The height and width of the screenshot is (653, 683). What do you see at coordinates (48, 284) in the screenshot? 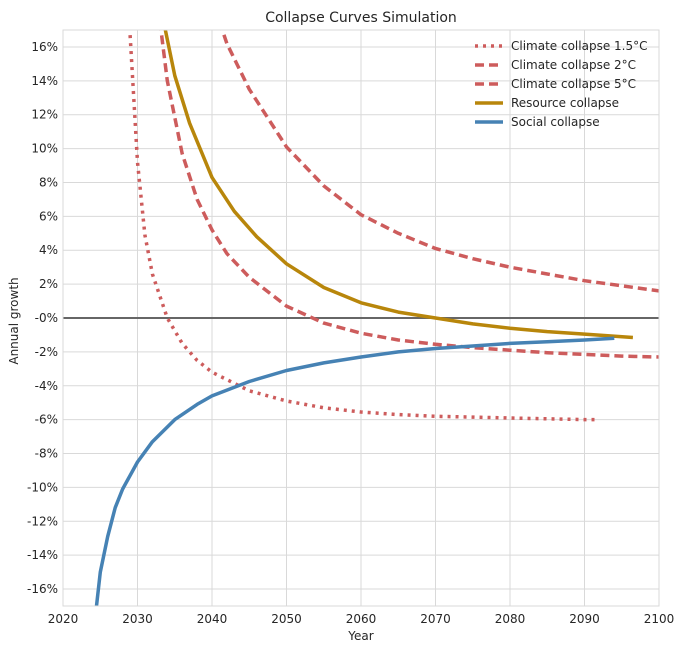
I see `y-tick-label: 2%` at bounding box center [48, 284].